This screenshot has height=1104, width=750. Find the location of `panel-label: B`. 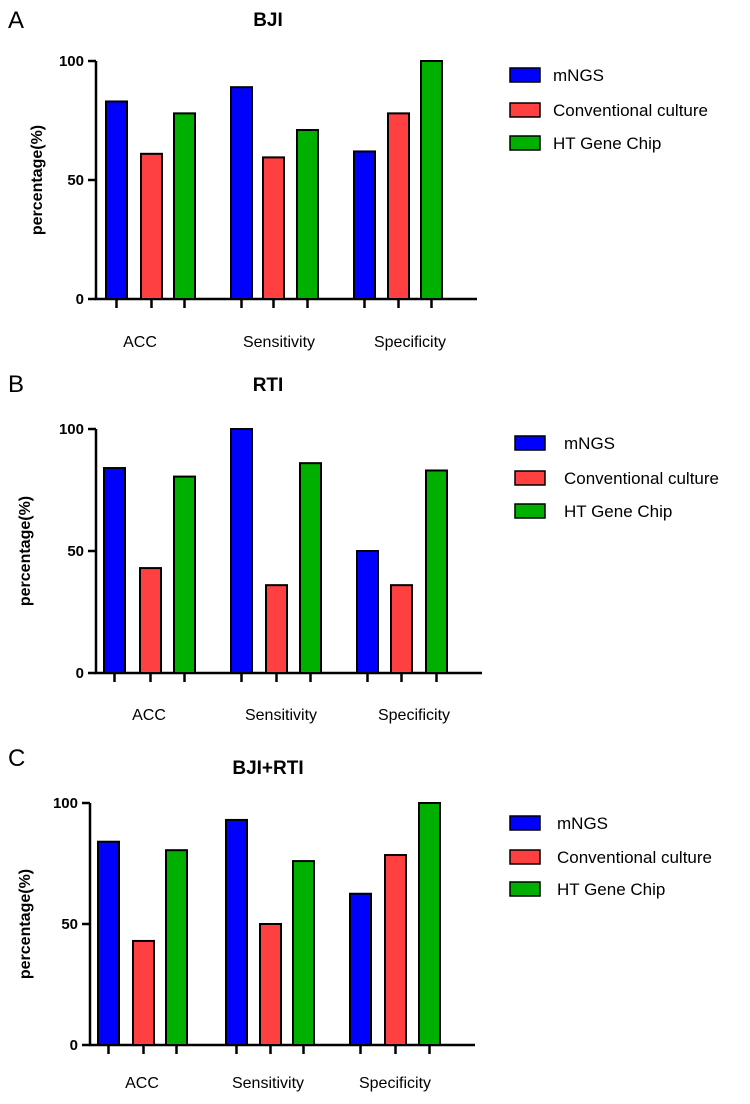

panel-label: B is located at coordinates (16, 384).